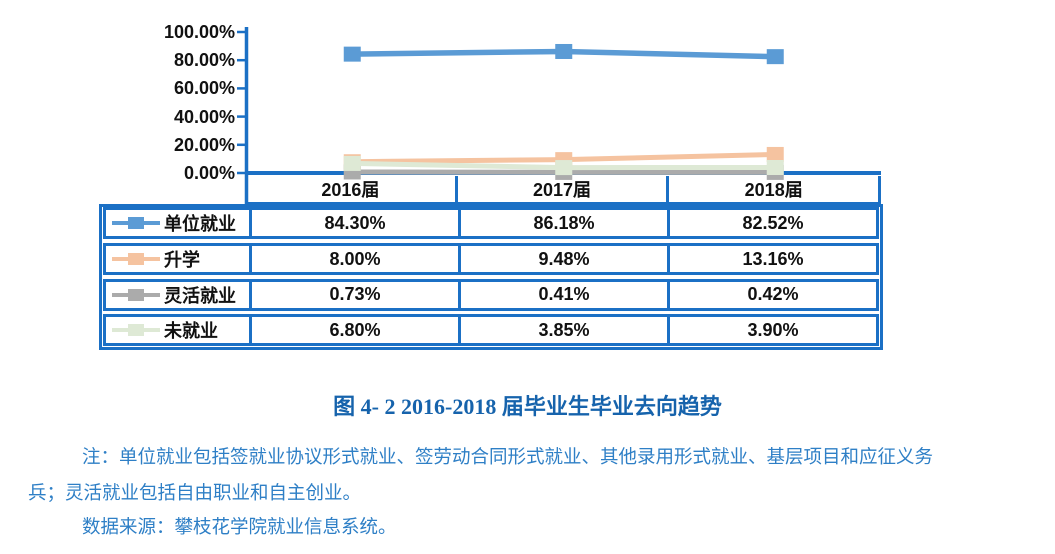  I want to click on table-row: 升学 8.00% 9.48% 13.16%, so click(491, 259).